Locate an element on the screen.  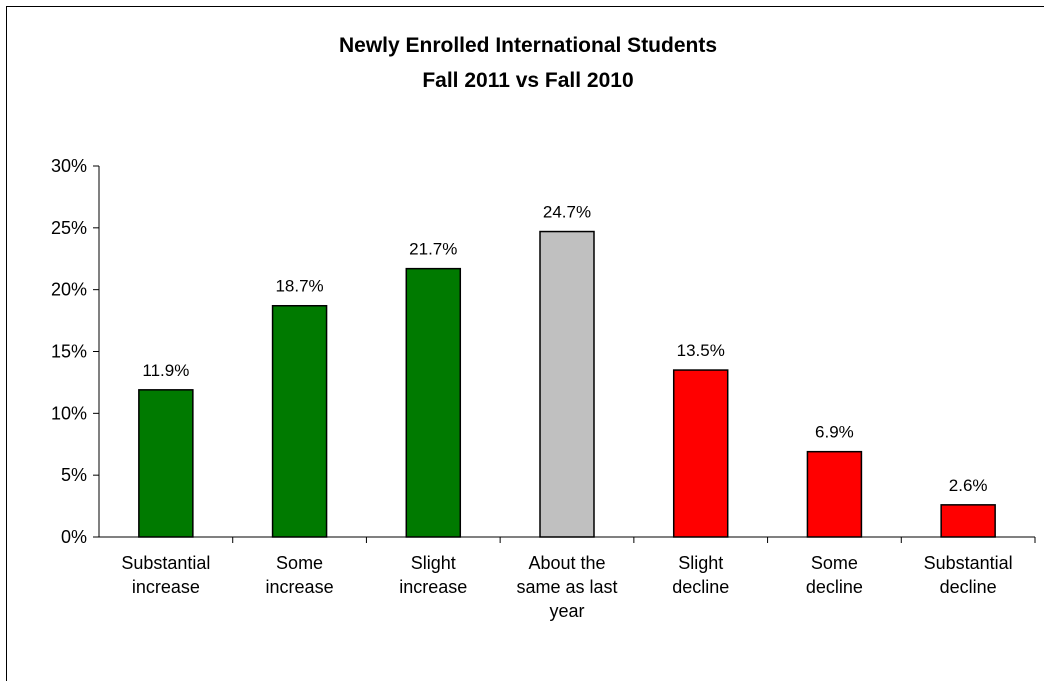
y-tick-label: 15% is located at coordinates (69, 352).